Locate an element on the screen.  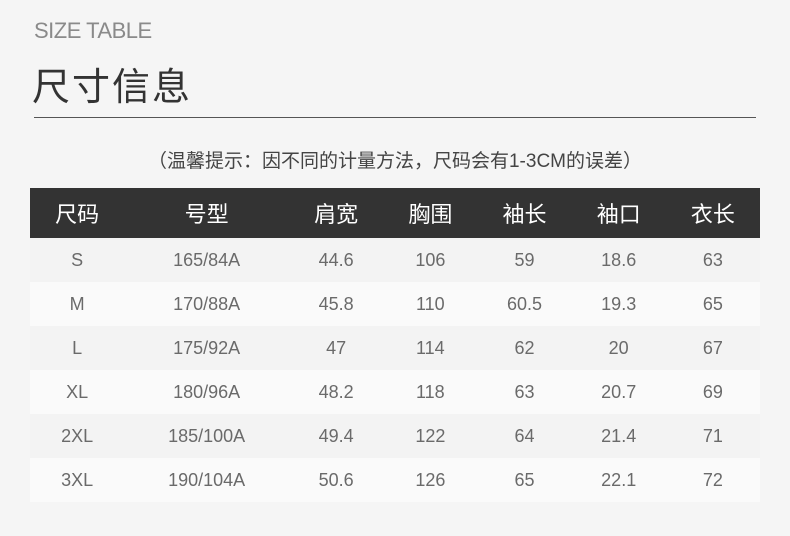
column-header: 袖口 is located at coordinates (618, 213).